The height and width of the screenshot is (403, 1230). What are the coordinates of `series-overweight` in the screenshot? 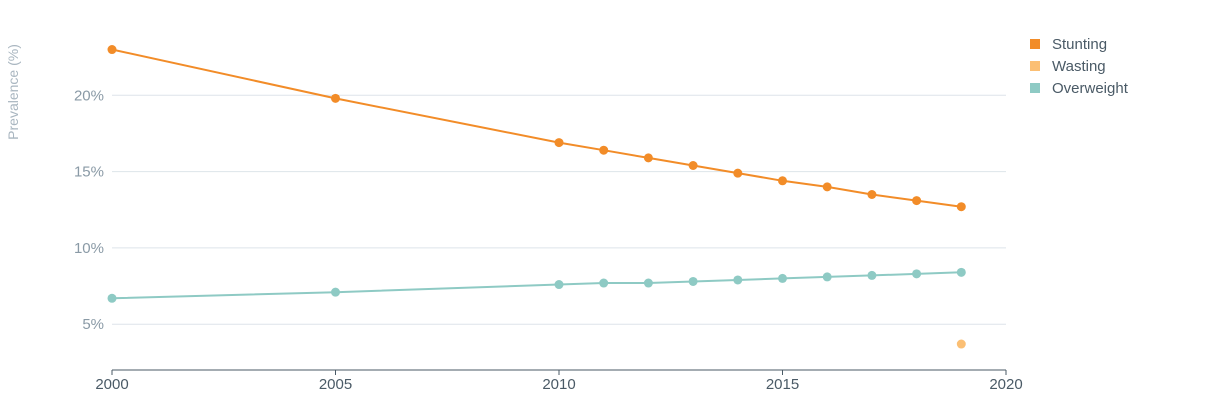 It's located at (536, 285).